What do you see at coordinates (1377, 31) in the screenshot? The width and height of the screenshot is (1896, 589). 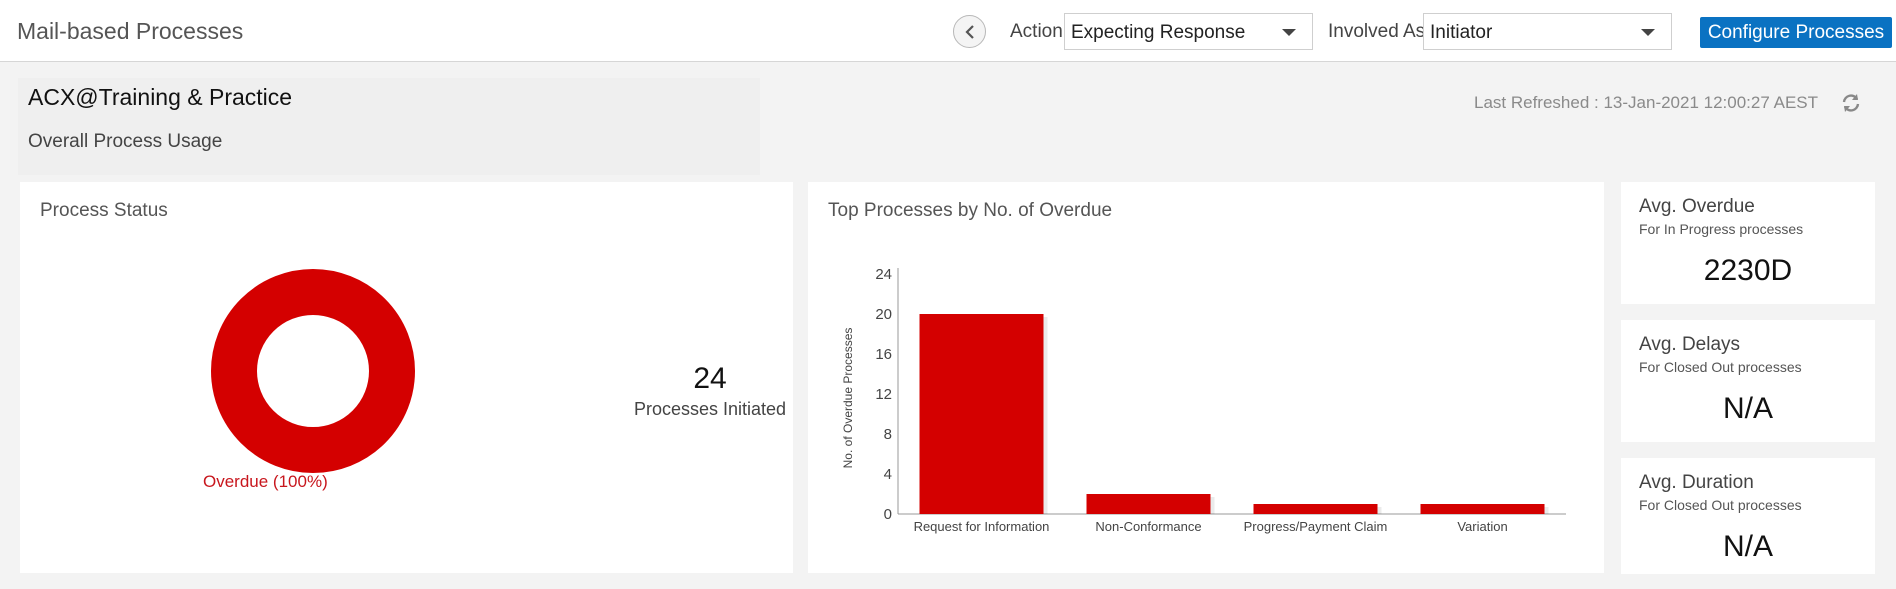 I see `involved-as-label: Involved As` at bounding box center [1377, 31].